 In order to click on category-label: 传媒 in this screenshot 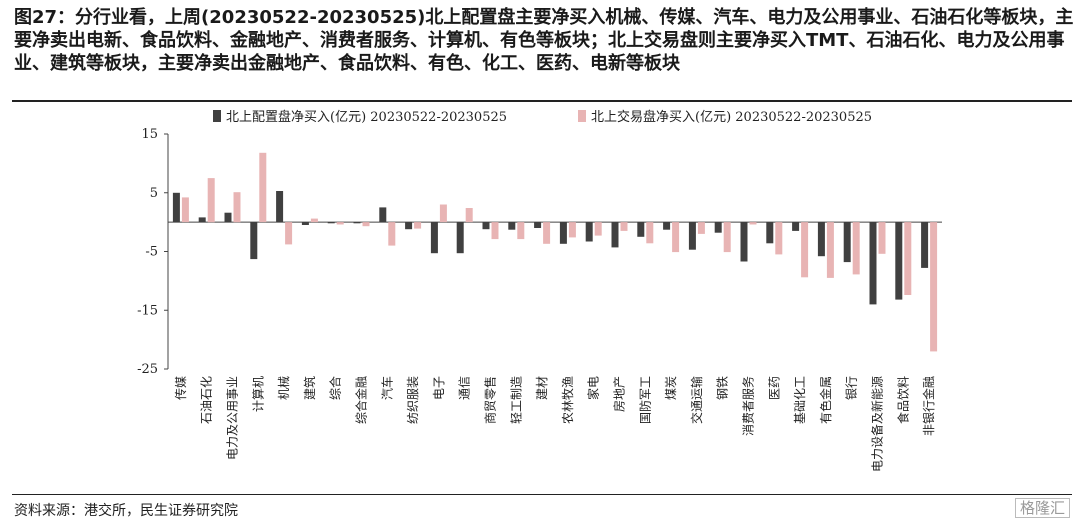, I will do `click(180, 388)`.